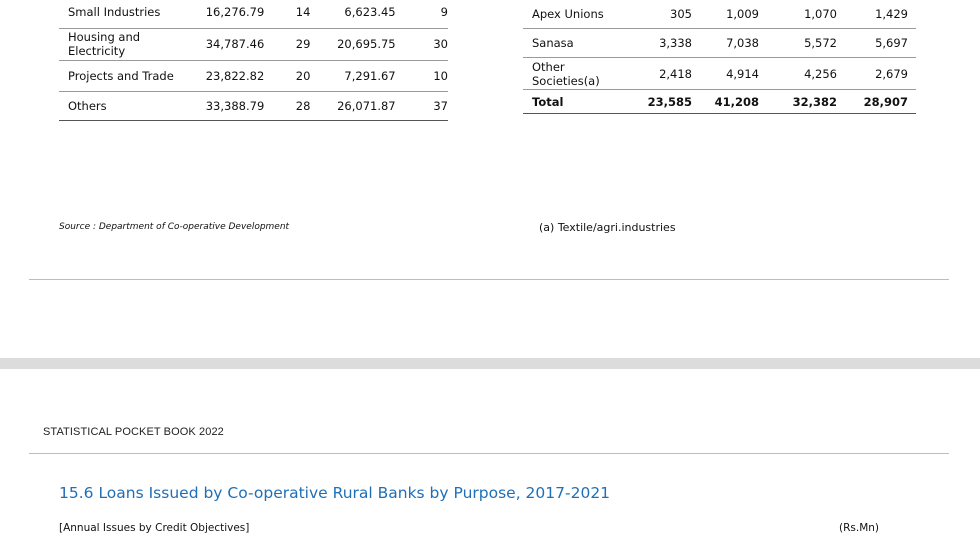 This screenshot has width=980, height=551. I want to click on cell-value: 20,695.75, so click(366, 44).